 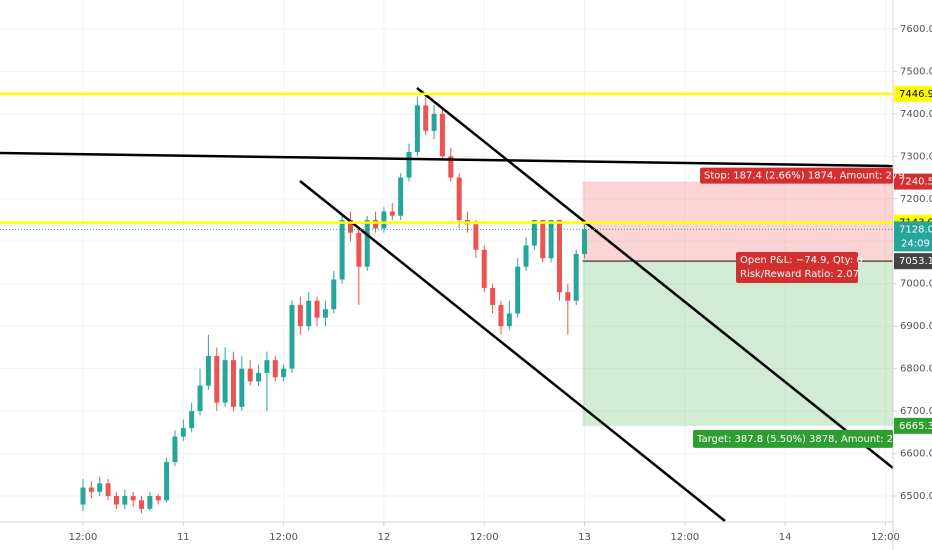 I want to click on target-badge, so click(x=913, y=425).